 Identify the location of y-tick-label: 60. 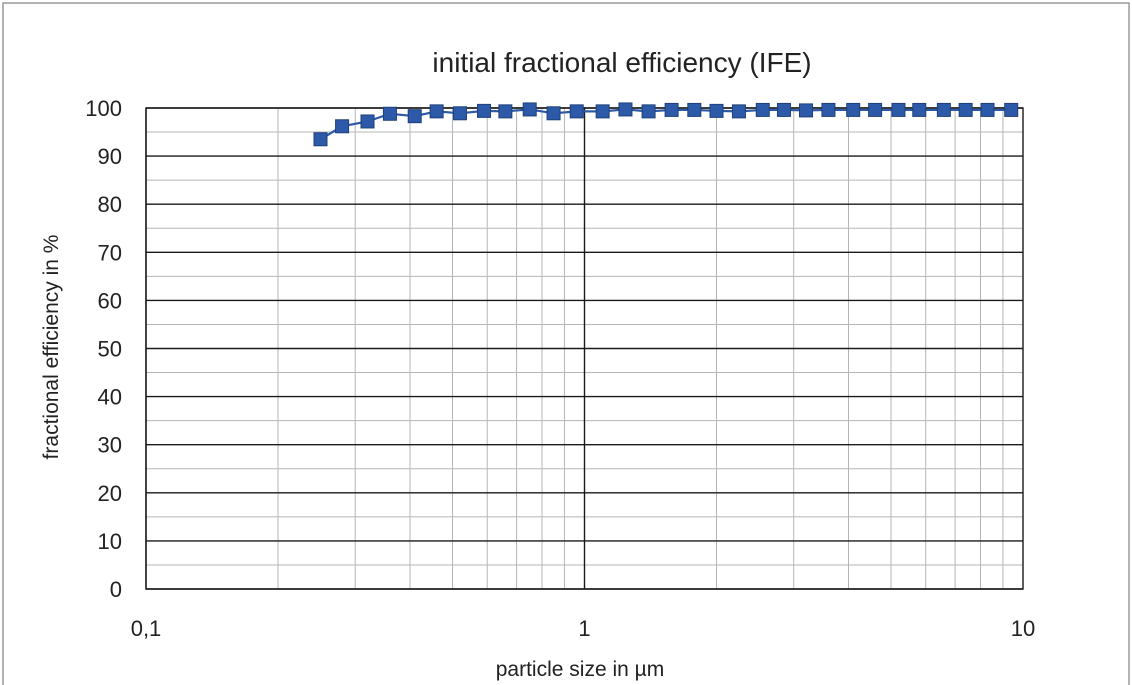
(110, 300).